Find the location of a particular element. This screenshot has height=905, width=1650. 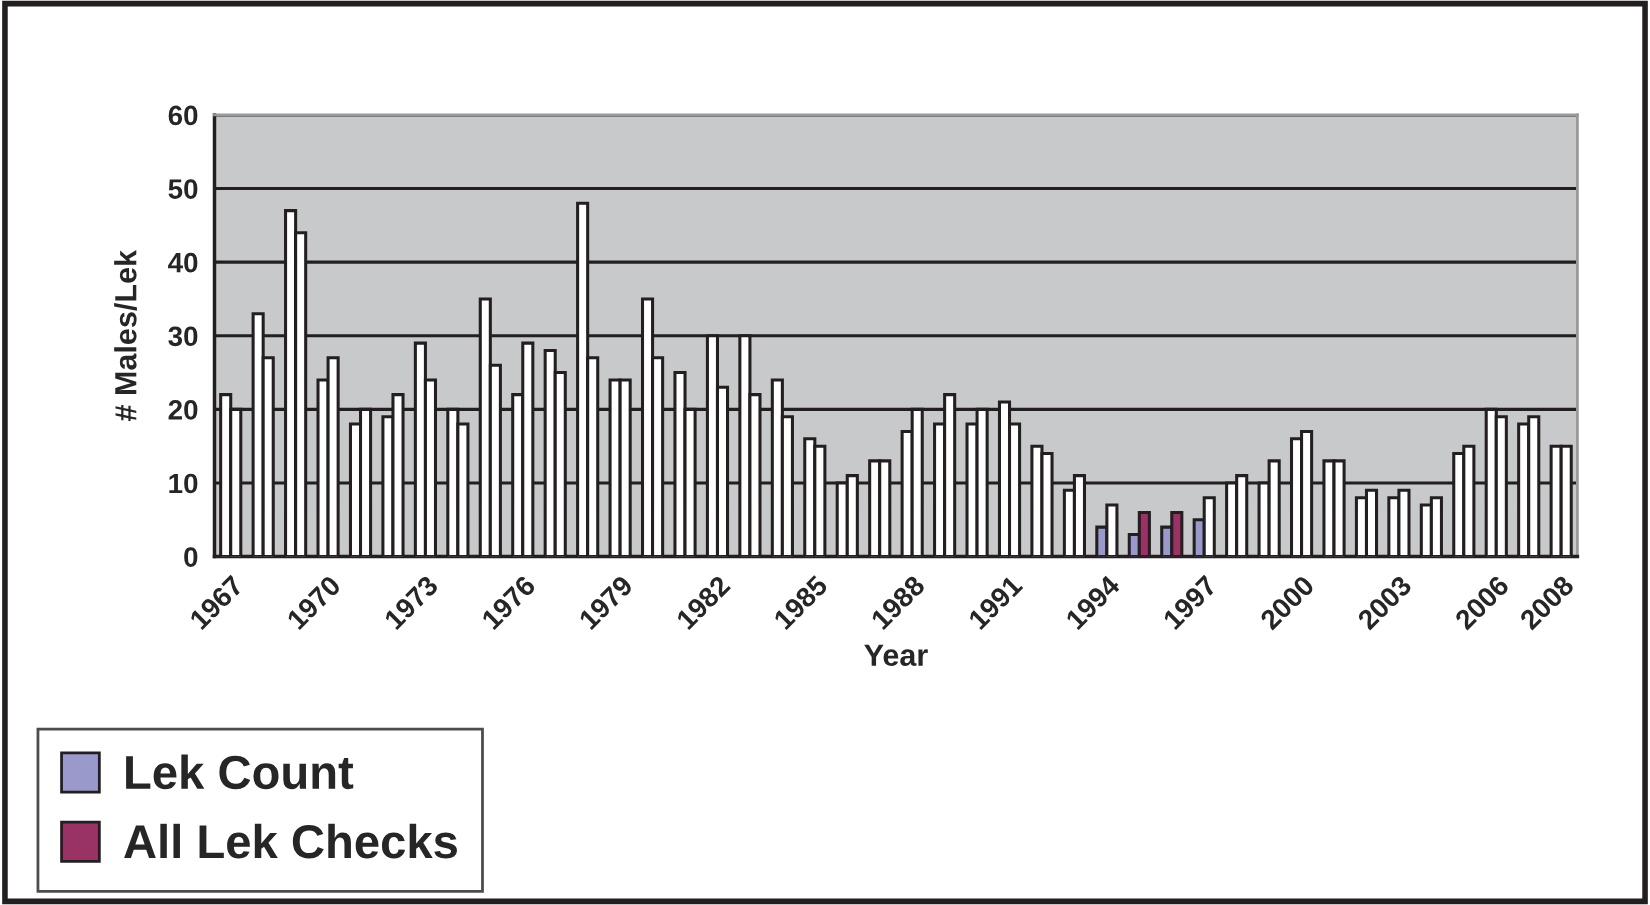

legend-label: All Lek Checks is located at coordinates (290, 841).